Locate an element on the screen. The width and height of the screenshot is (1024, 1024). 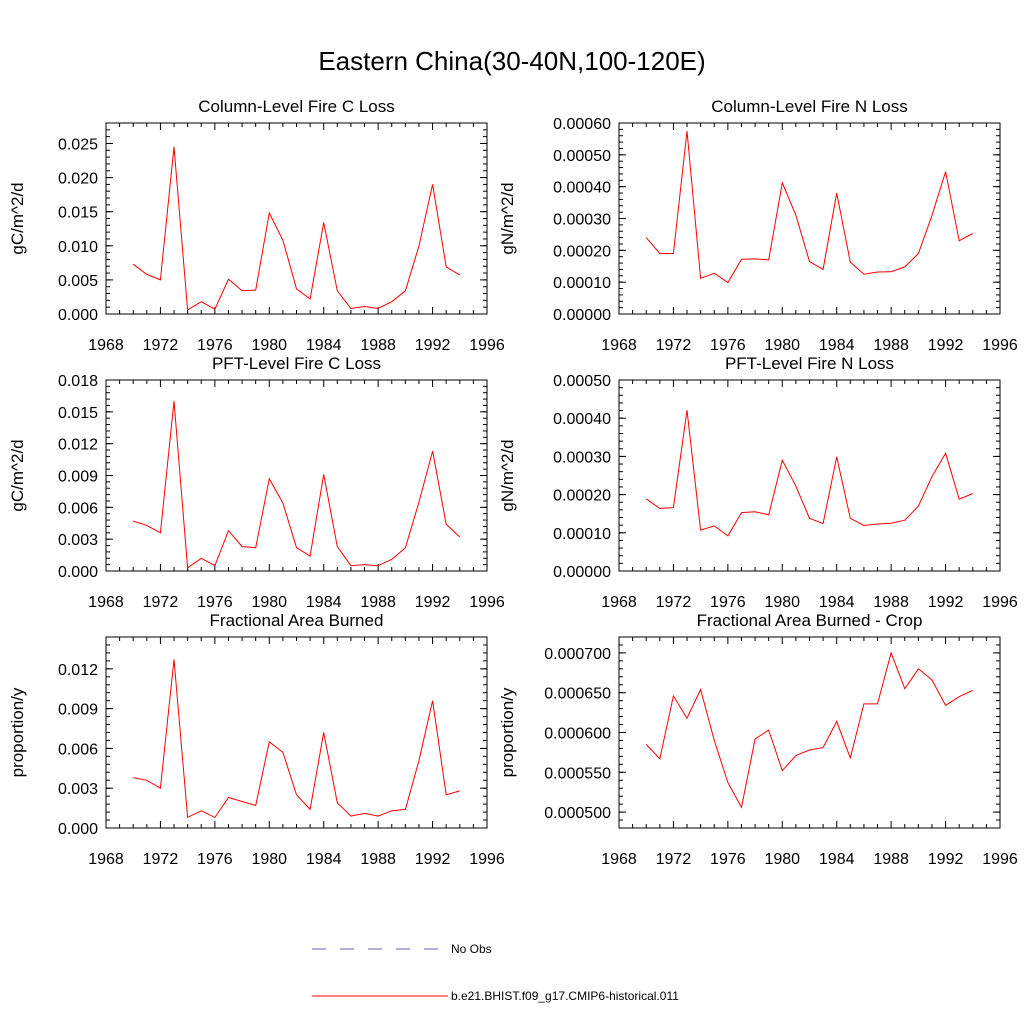
y-tick-label: 0.015 is located at coordinates (78, 213).